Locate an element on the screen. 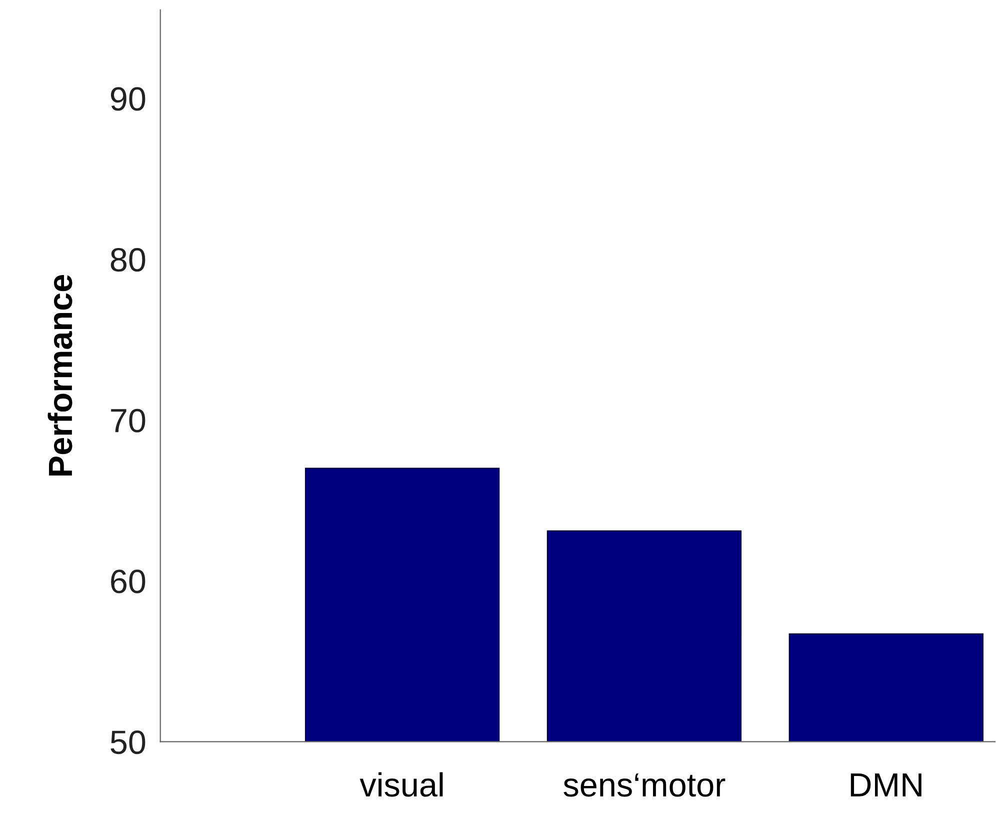  y-tick-label: 60 is located at coordinates (128, 582).